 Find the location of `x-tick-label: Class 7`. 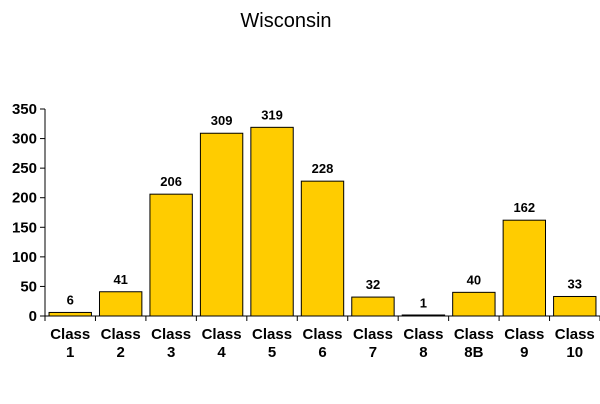

x-tick-label: Class 7 is located at coordinates (373, 343).